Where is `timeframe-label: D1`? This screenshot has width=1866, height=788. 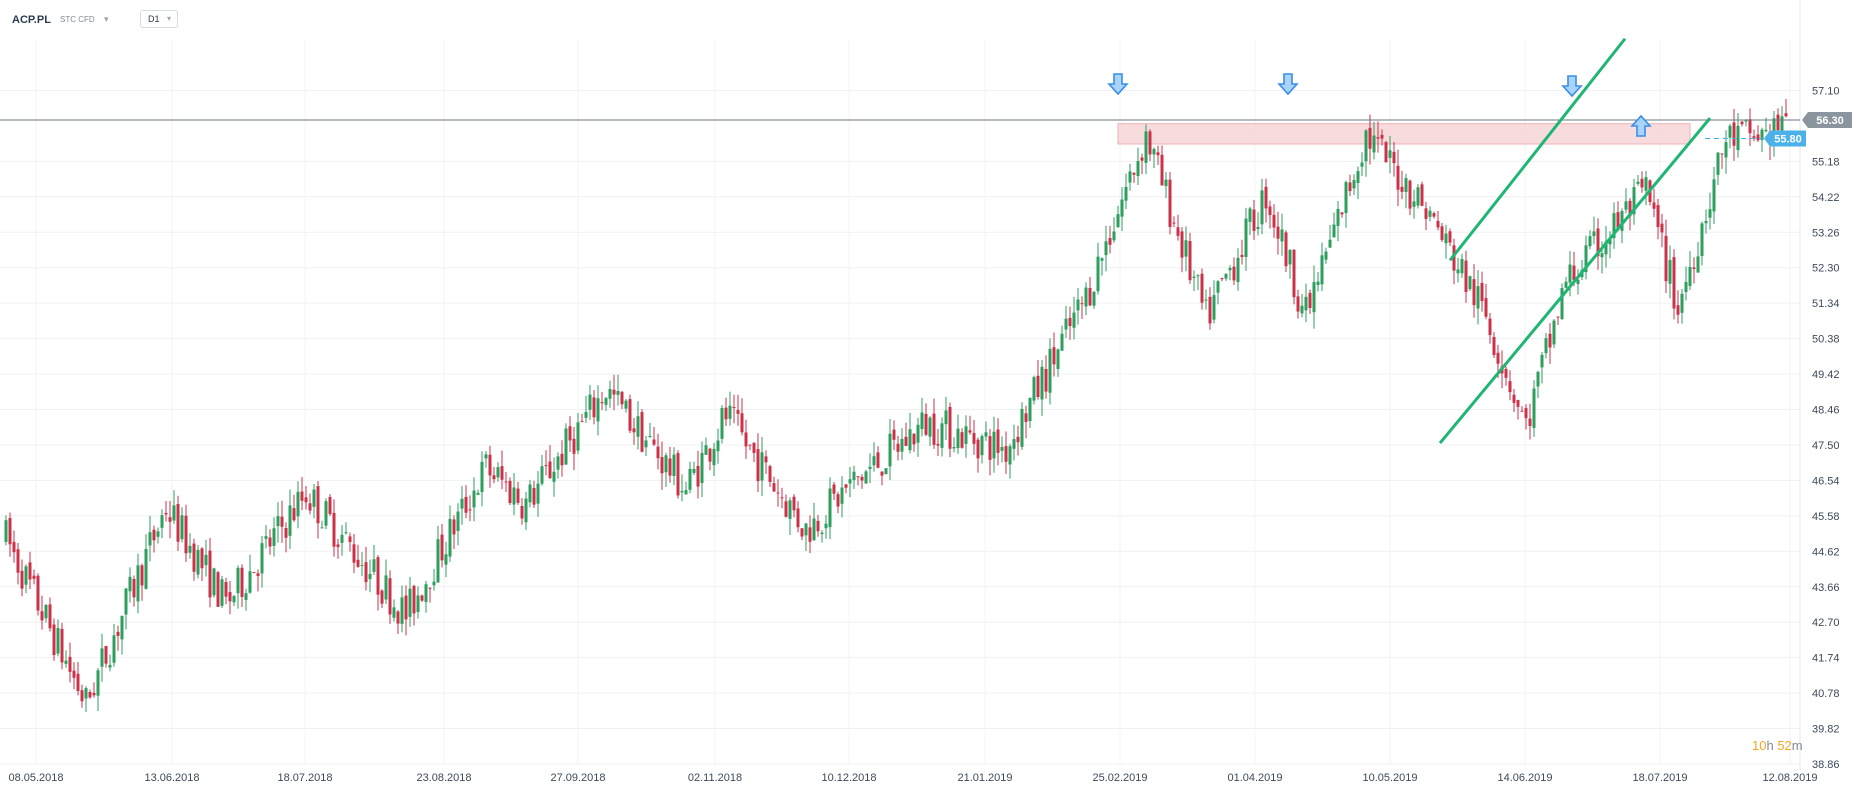
timeframe-label: D1 is located at coordinates (154, 19).